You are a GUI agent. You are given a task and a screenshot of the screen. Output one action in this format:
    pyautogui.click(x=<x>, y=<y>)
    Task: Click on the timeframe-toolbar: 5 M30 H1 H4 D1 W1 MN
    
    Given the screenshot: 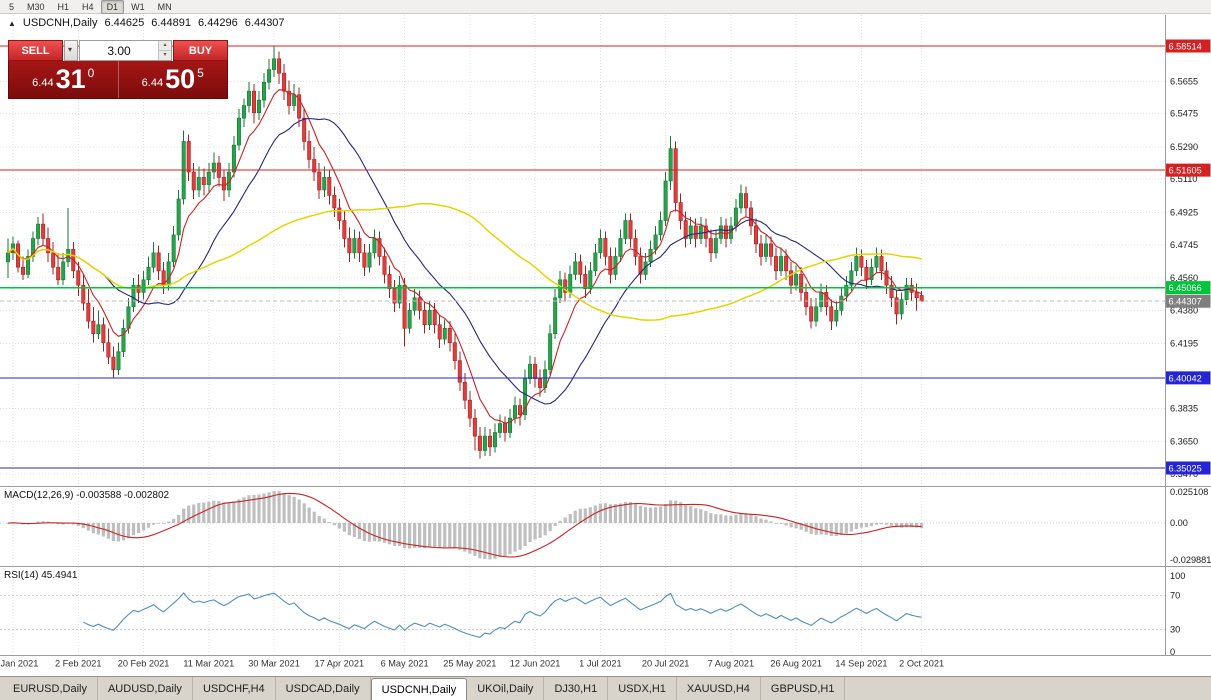 What is the action you would take?
    pyautogui.click(x=605, y=7)
    